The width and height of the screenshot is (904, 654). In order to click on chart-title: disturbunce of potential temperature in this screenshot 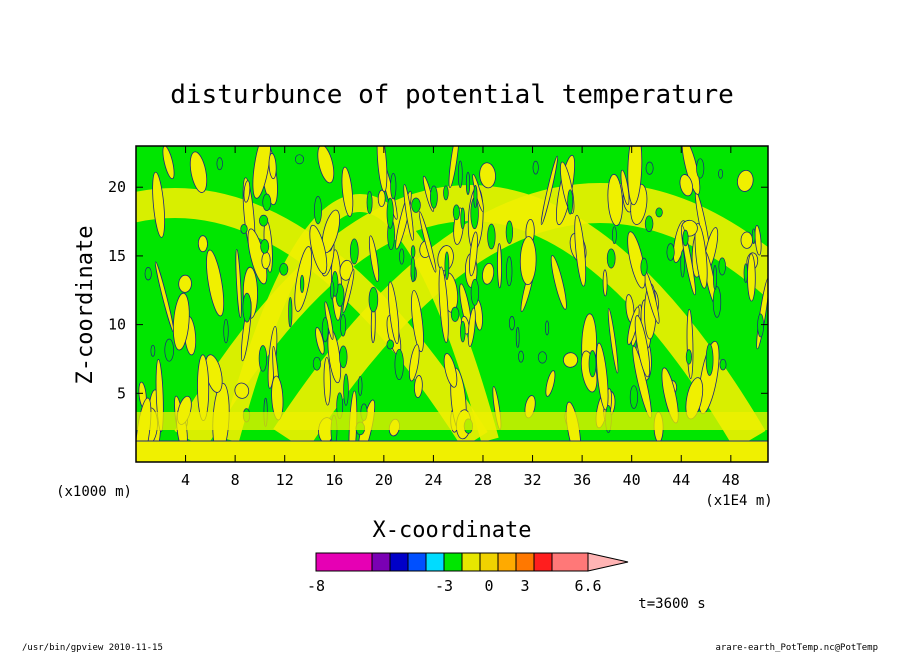, I will do `click(452, 95)`.